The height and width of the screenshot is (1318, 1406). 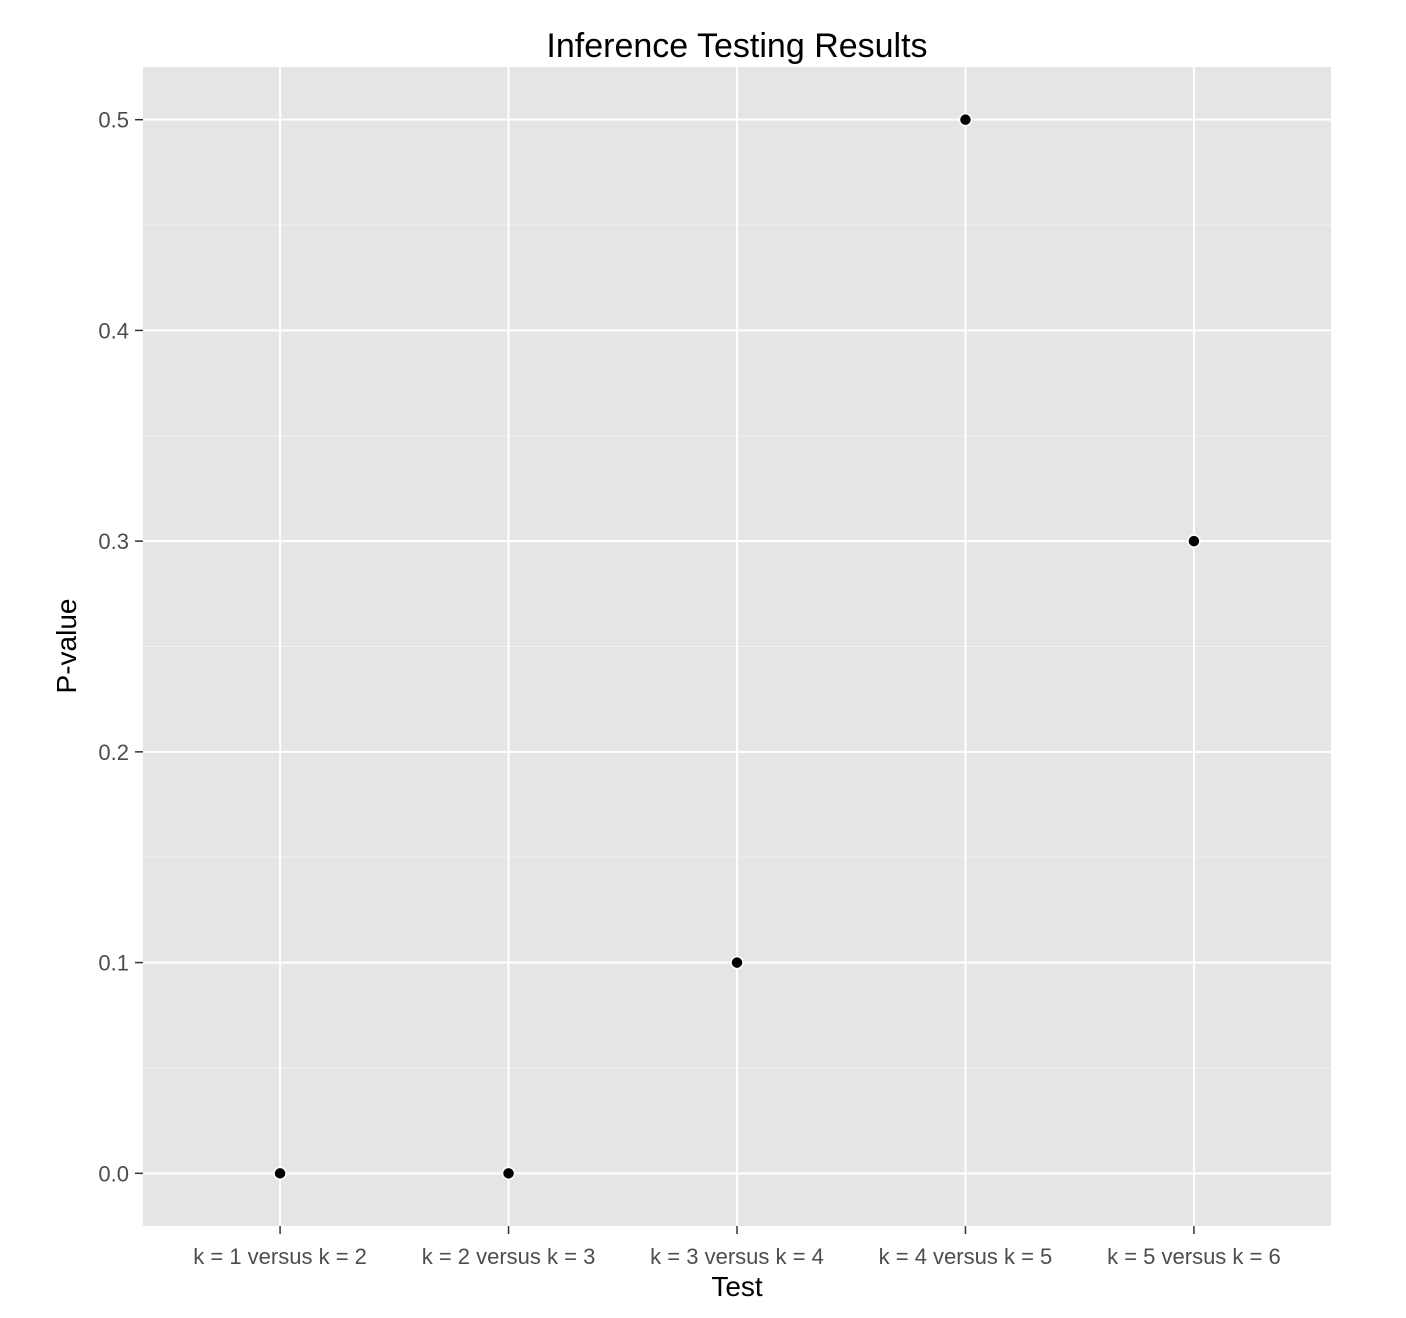 I want to click on x-tick-label: k = 5 versus k = 6, so click(x=1194, y=1256).